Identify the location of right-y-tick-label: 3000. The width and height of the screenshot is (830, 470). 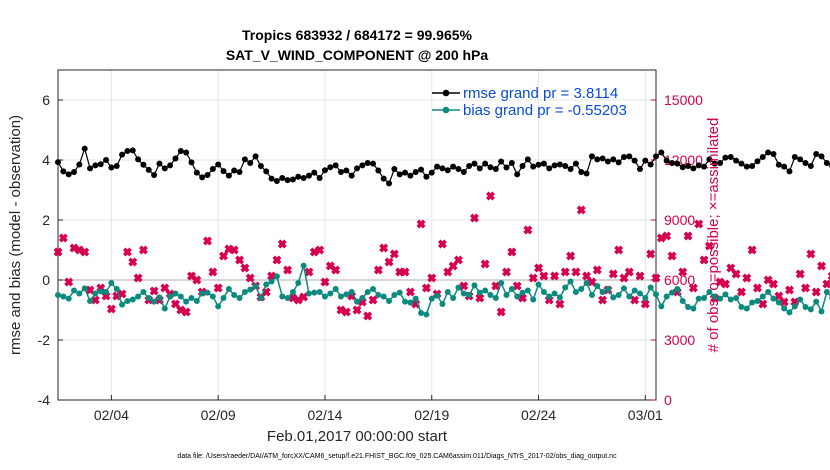
(679, 340).